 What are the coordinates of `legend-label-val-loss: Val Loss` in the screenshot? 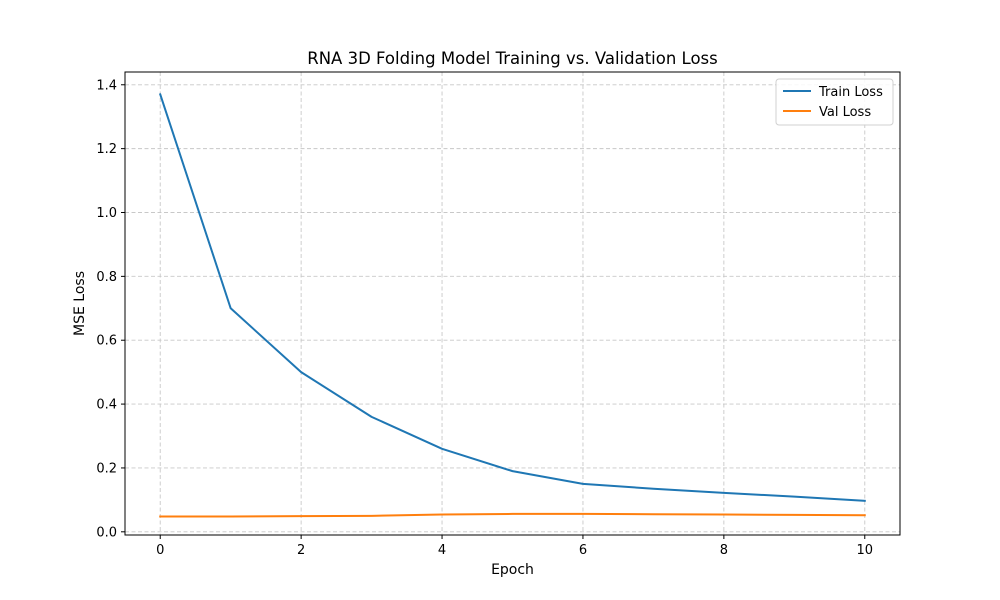 It's located at (845, 112).